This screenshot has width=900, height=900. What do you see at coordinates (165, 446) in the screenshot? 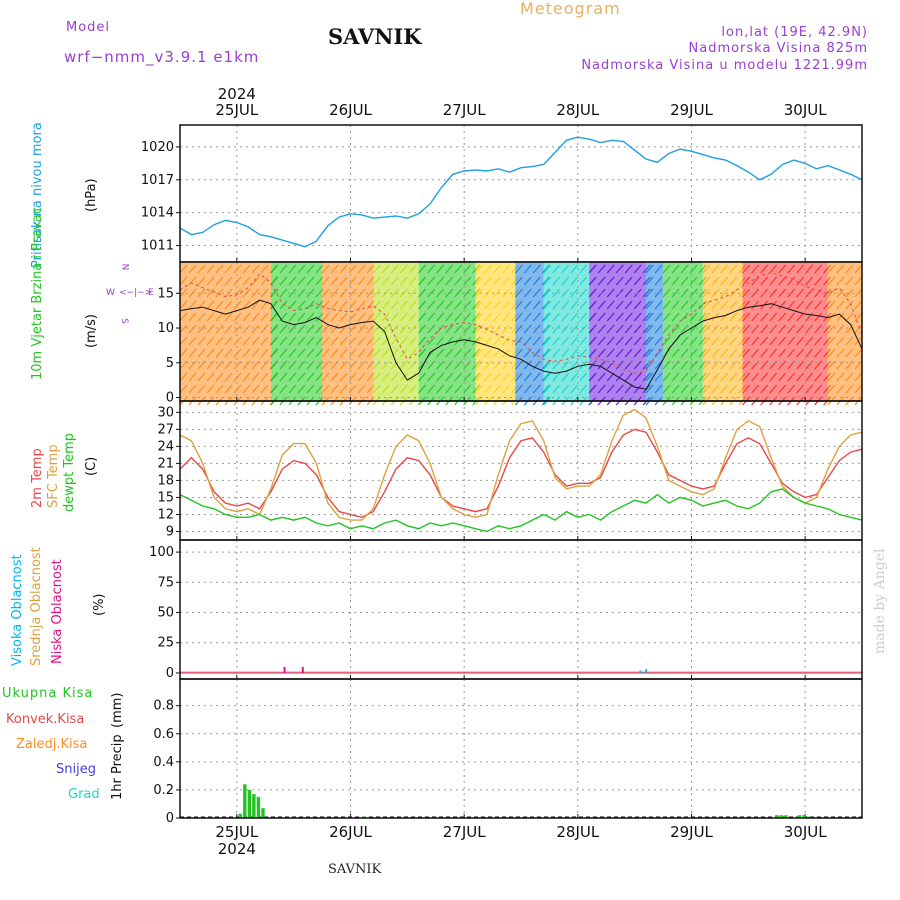
I see `y-tick-label: 24` at bounding box center [165, 446].